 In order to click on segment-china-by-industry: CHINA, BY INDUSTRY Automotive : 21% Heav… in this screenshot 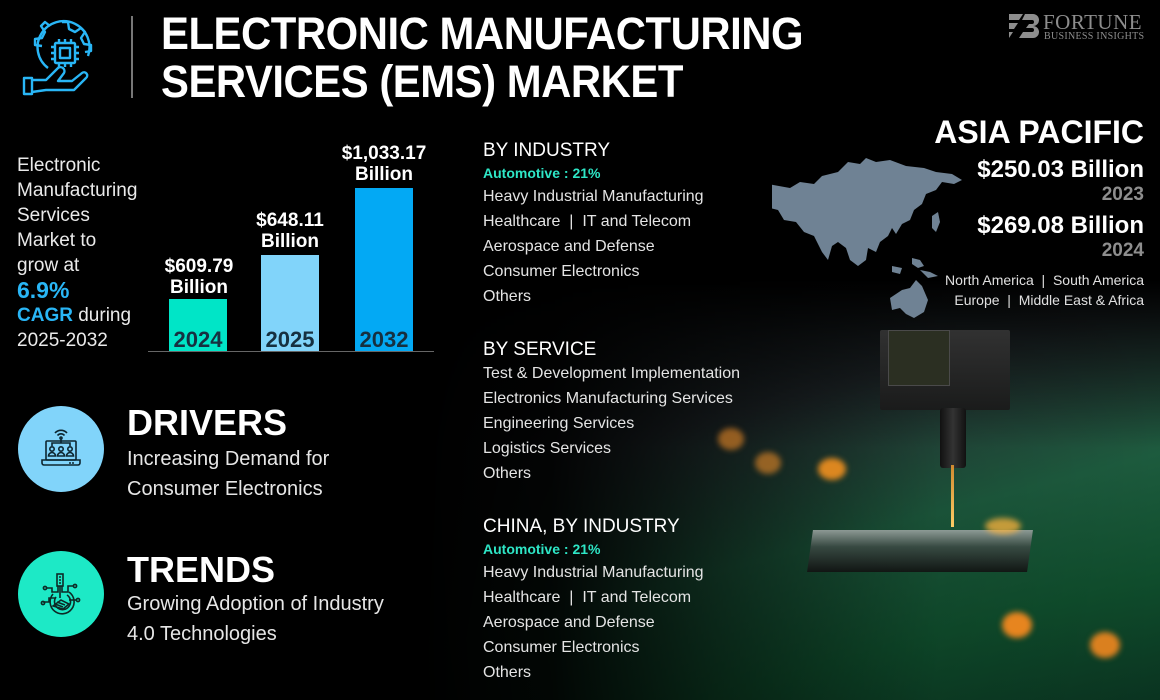, I will do `click(593, 600)`.